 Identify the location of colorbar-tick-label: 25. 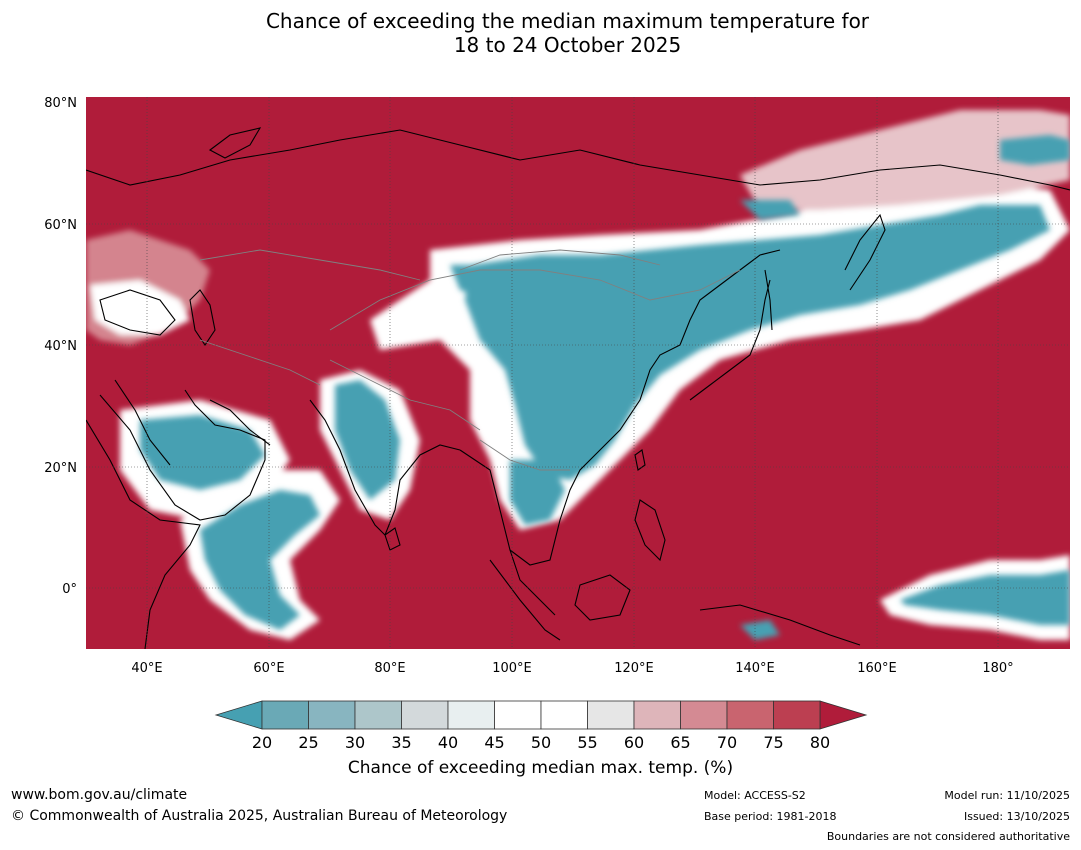
(308, 742).